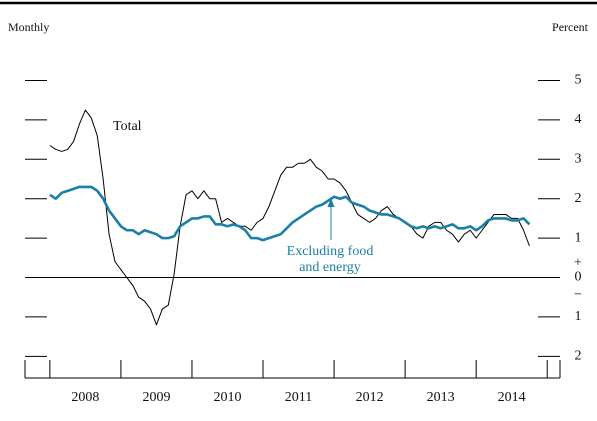 The width and height of the screenshot is (597, 421). Describe the element at coordinates (512, 397) in the screenshot. I see `x-tick-label: 2014` at that location.